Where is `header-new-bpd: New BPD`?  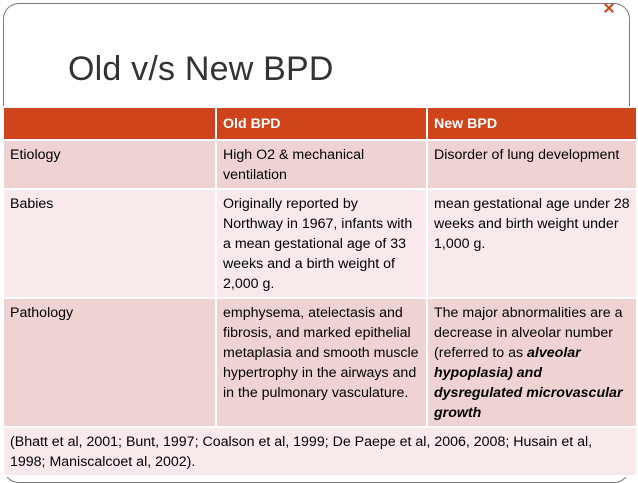 header-new-bpd: New BPD is located at coordinates (532, 123).